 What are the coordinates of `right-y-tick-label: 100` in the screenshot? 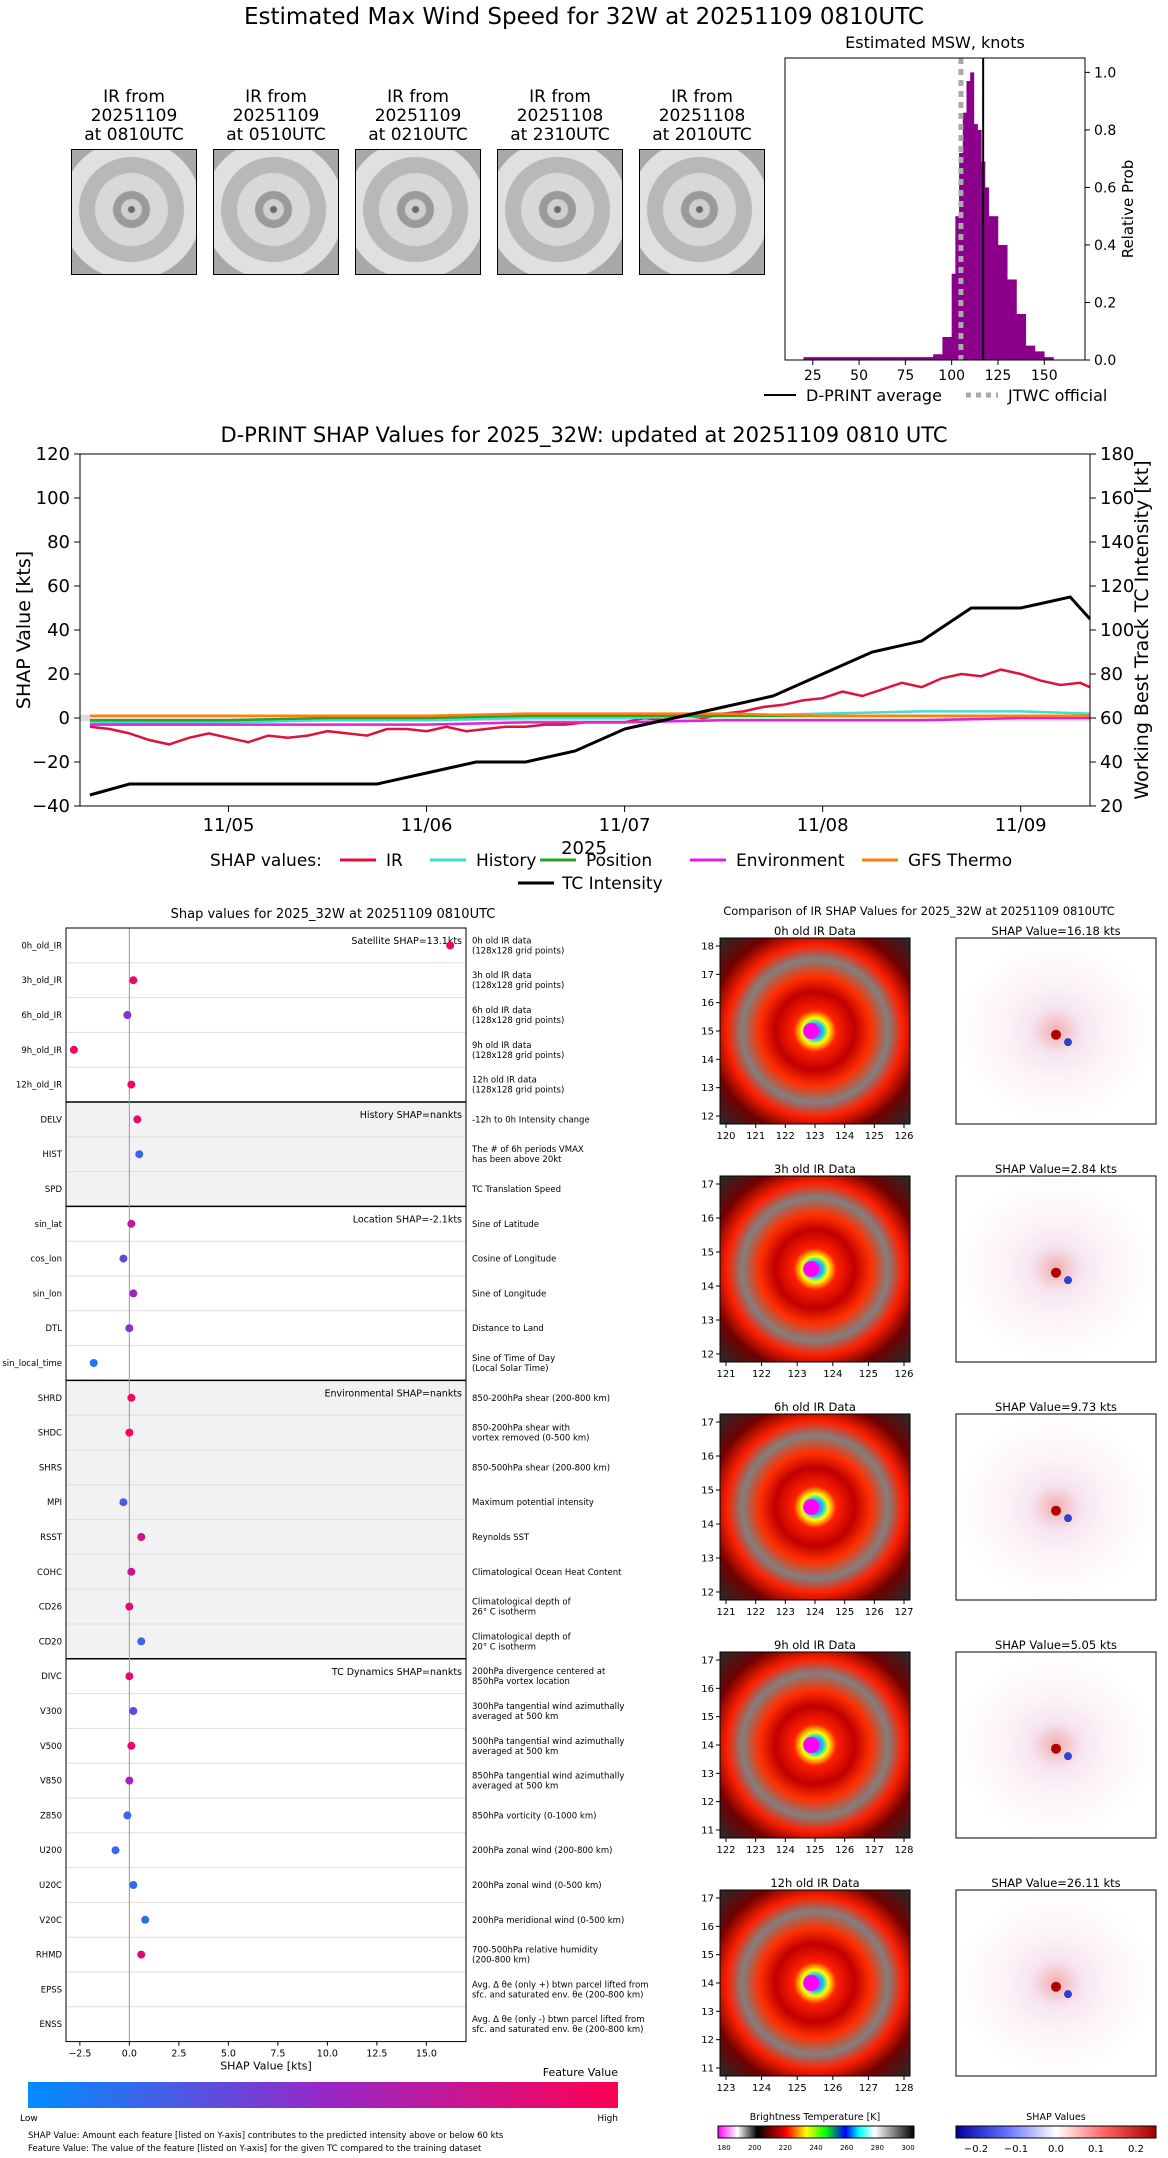 It's located at (1117, 630).